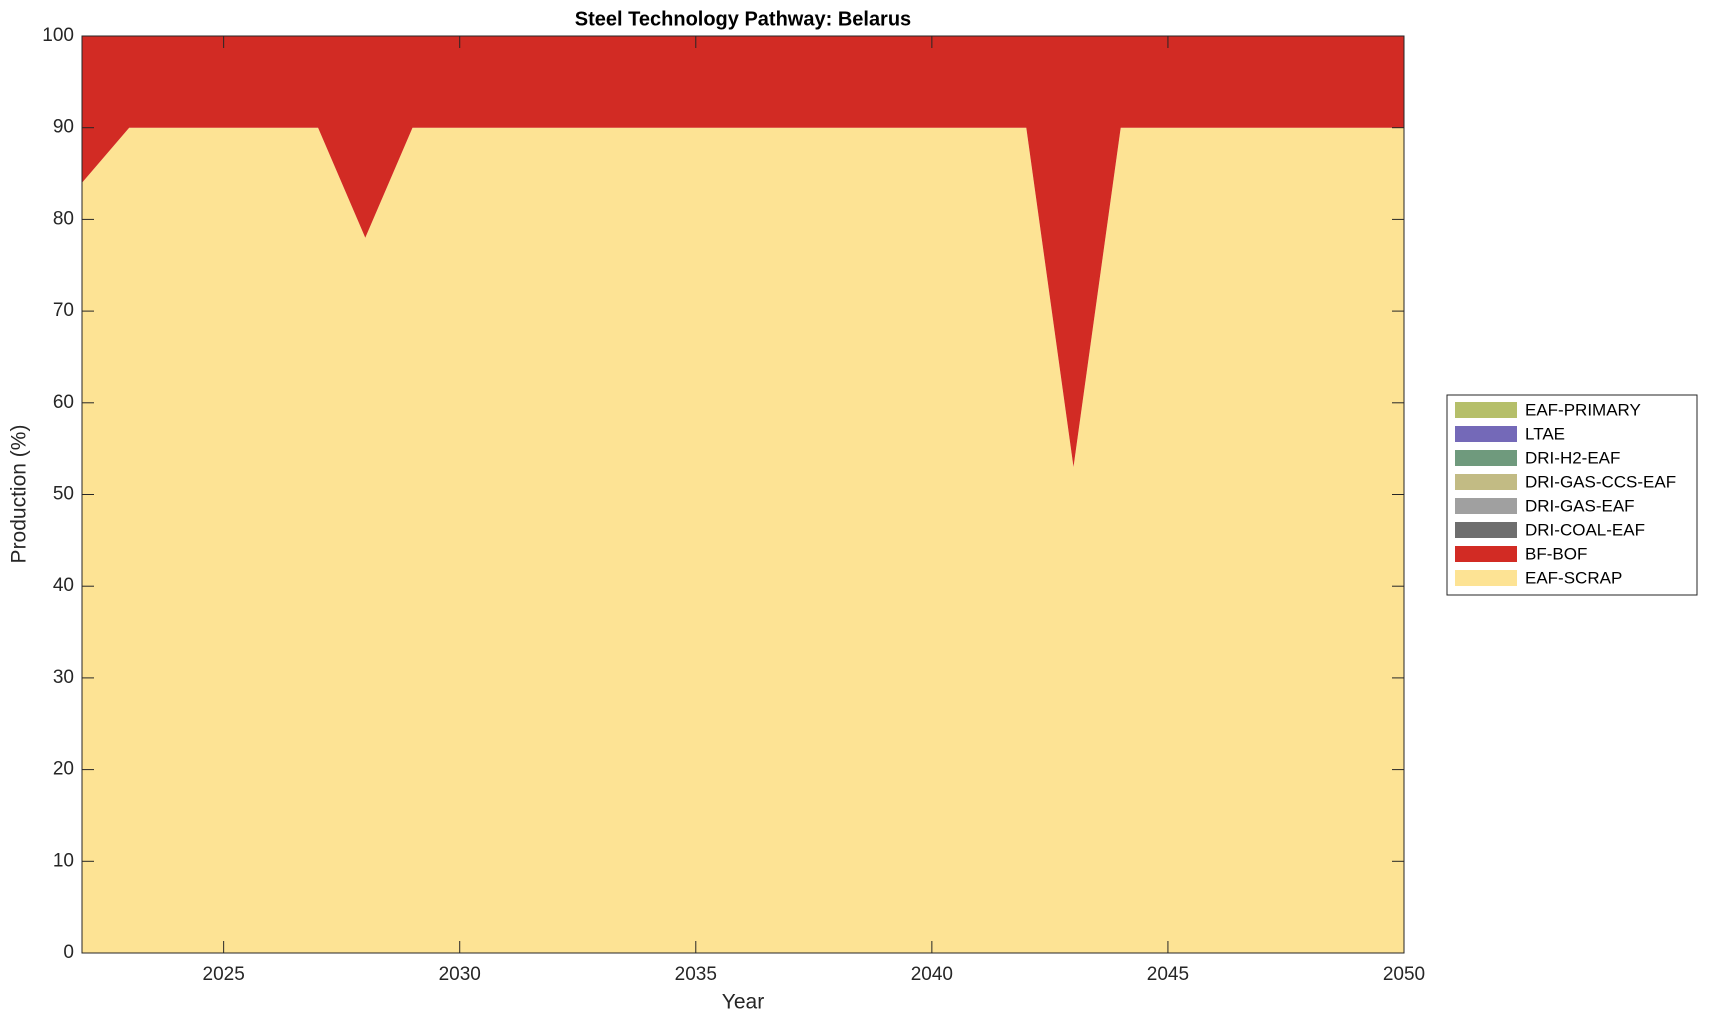 This screenshot has height=1021, width=1709. What do you see at coordinates (1572, 495) in the screenshot?
I see `legend-box` at bounding box center [1572, 495].